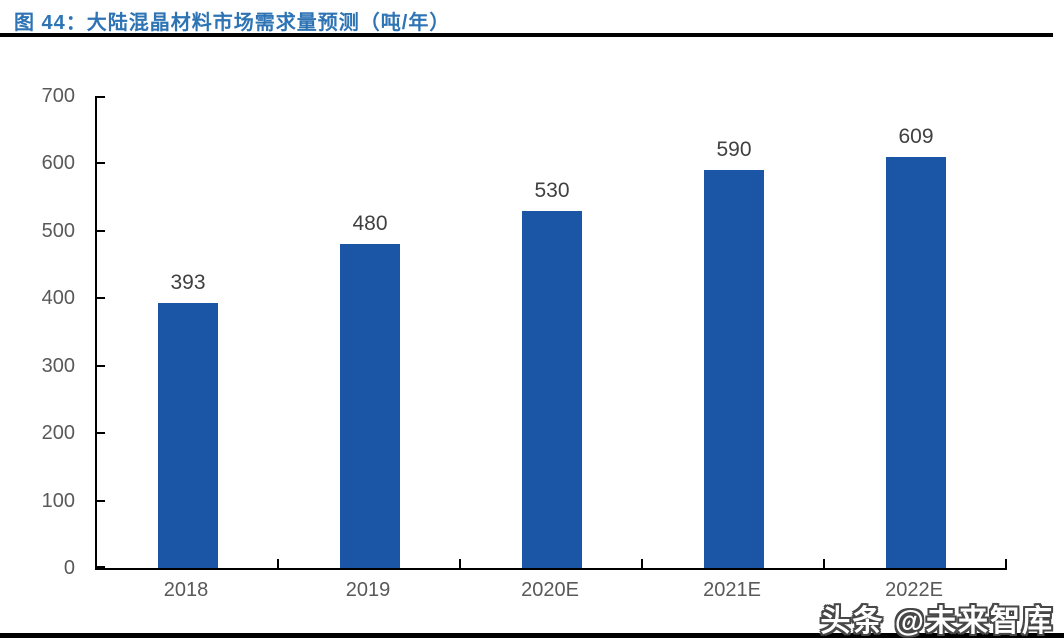 The width and height of the screenshot is (1064, 644). What do you see at coordinates (58, 298) in the screenshot?
I see `y-axis-label: 400` at bounding box center [58, 298].